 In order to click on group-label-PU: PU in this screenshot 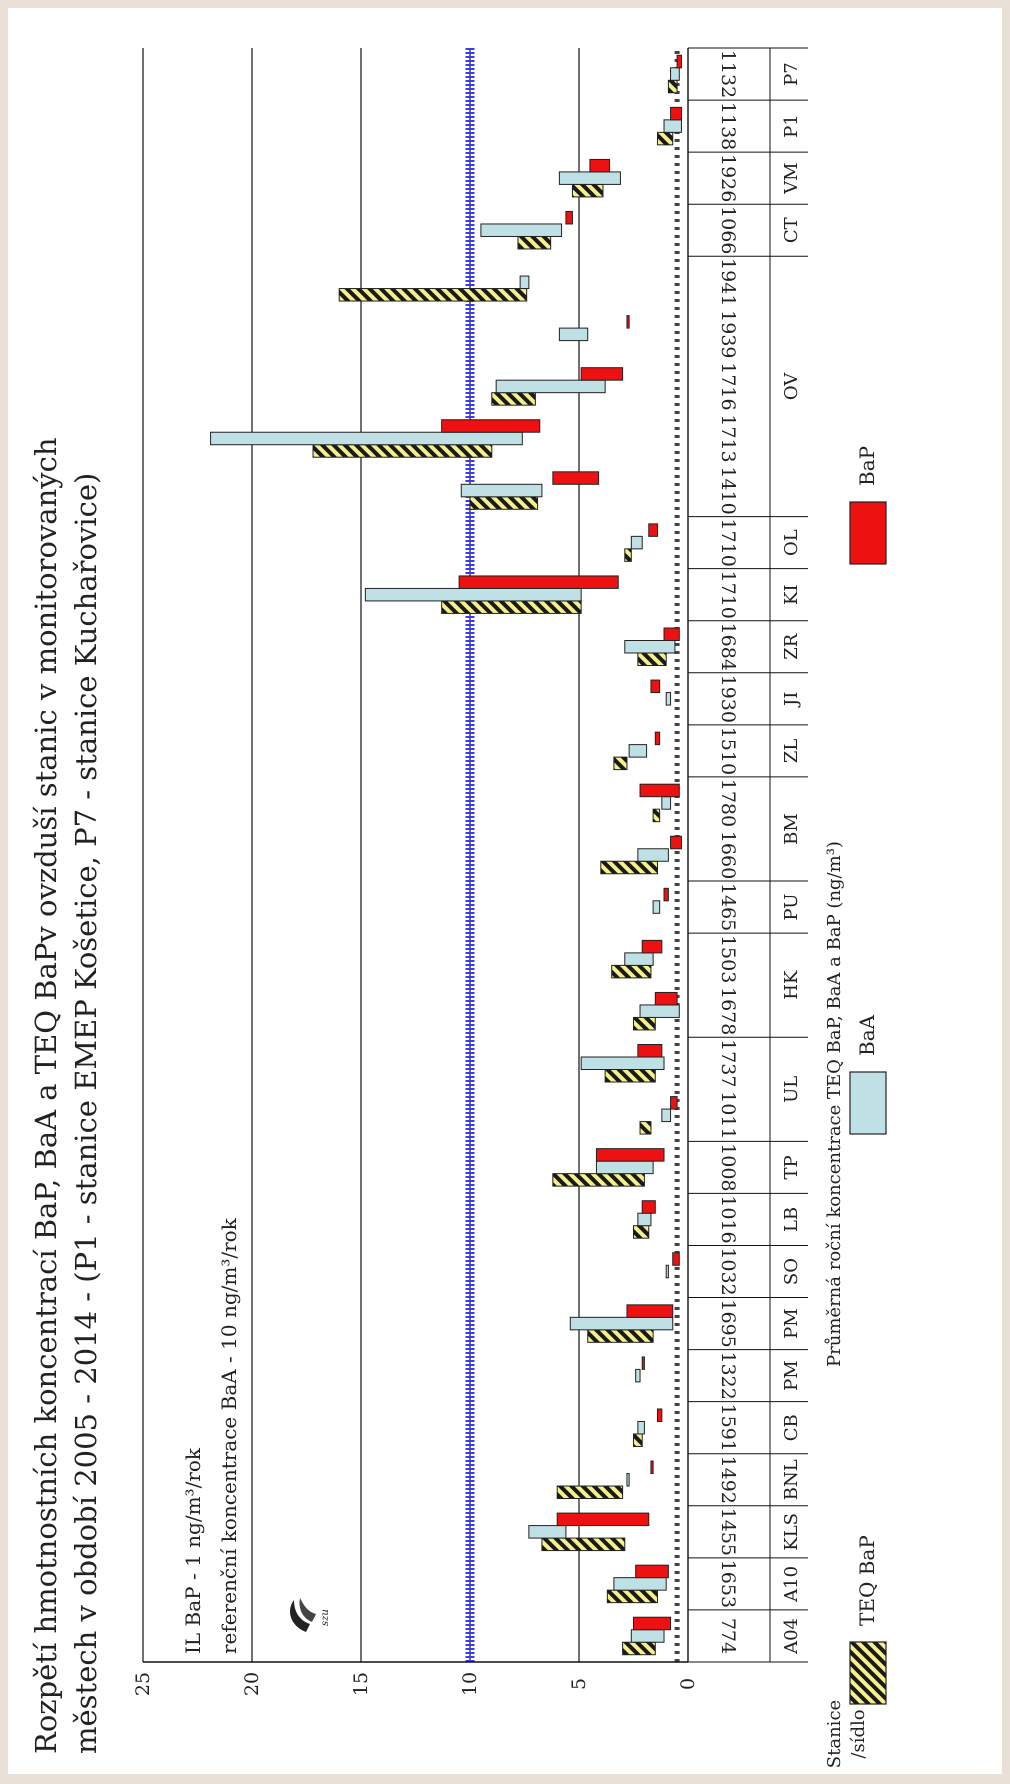, I will do `click(791, 907)`.